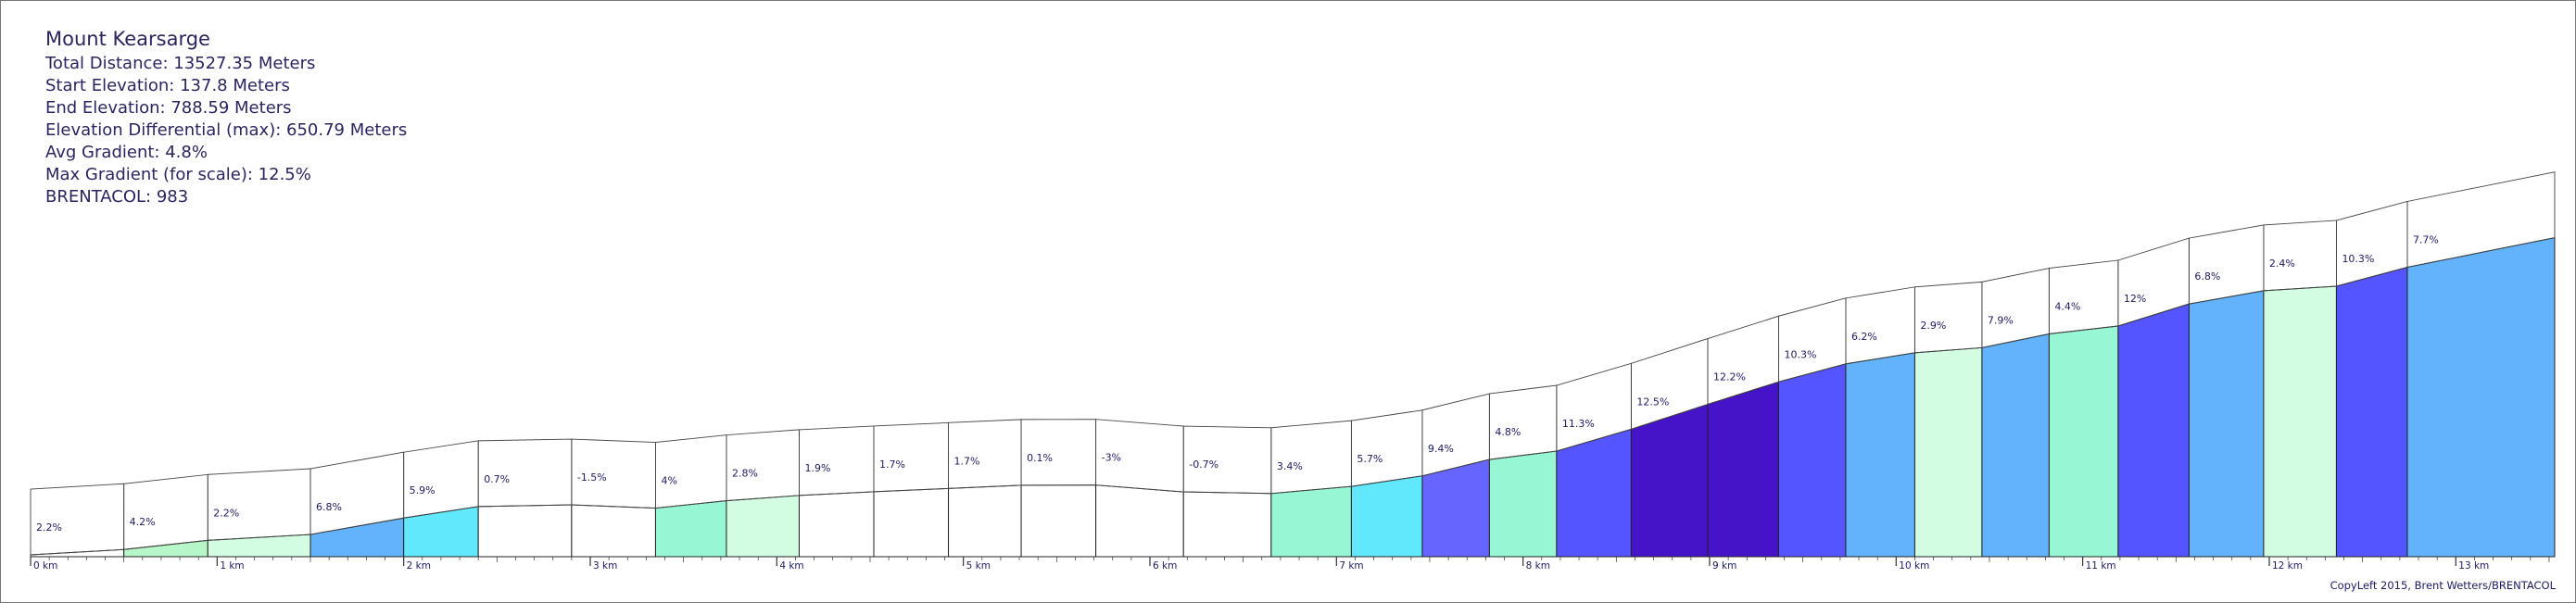  What do you see at coordinates (168, 108) in the screenshot?
I see `stat-end-elevation: End Elevation: 788.59 Meters` at bounding box center [168, 108].